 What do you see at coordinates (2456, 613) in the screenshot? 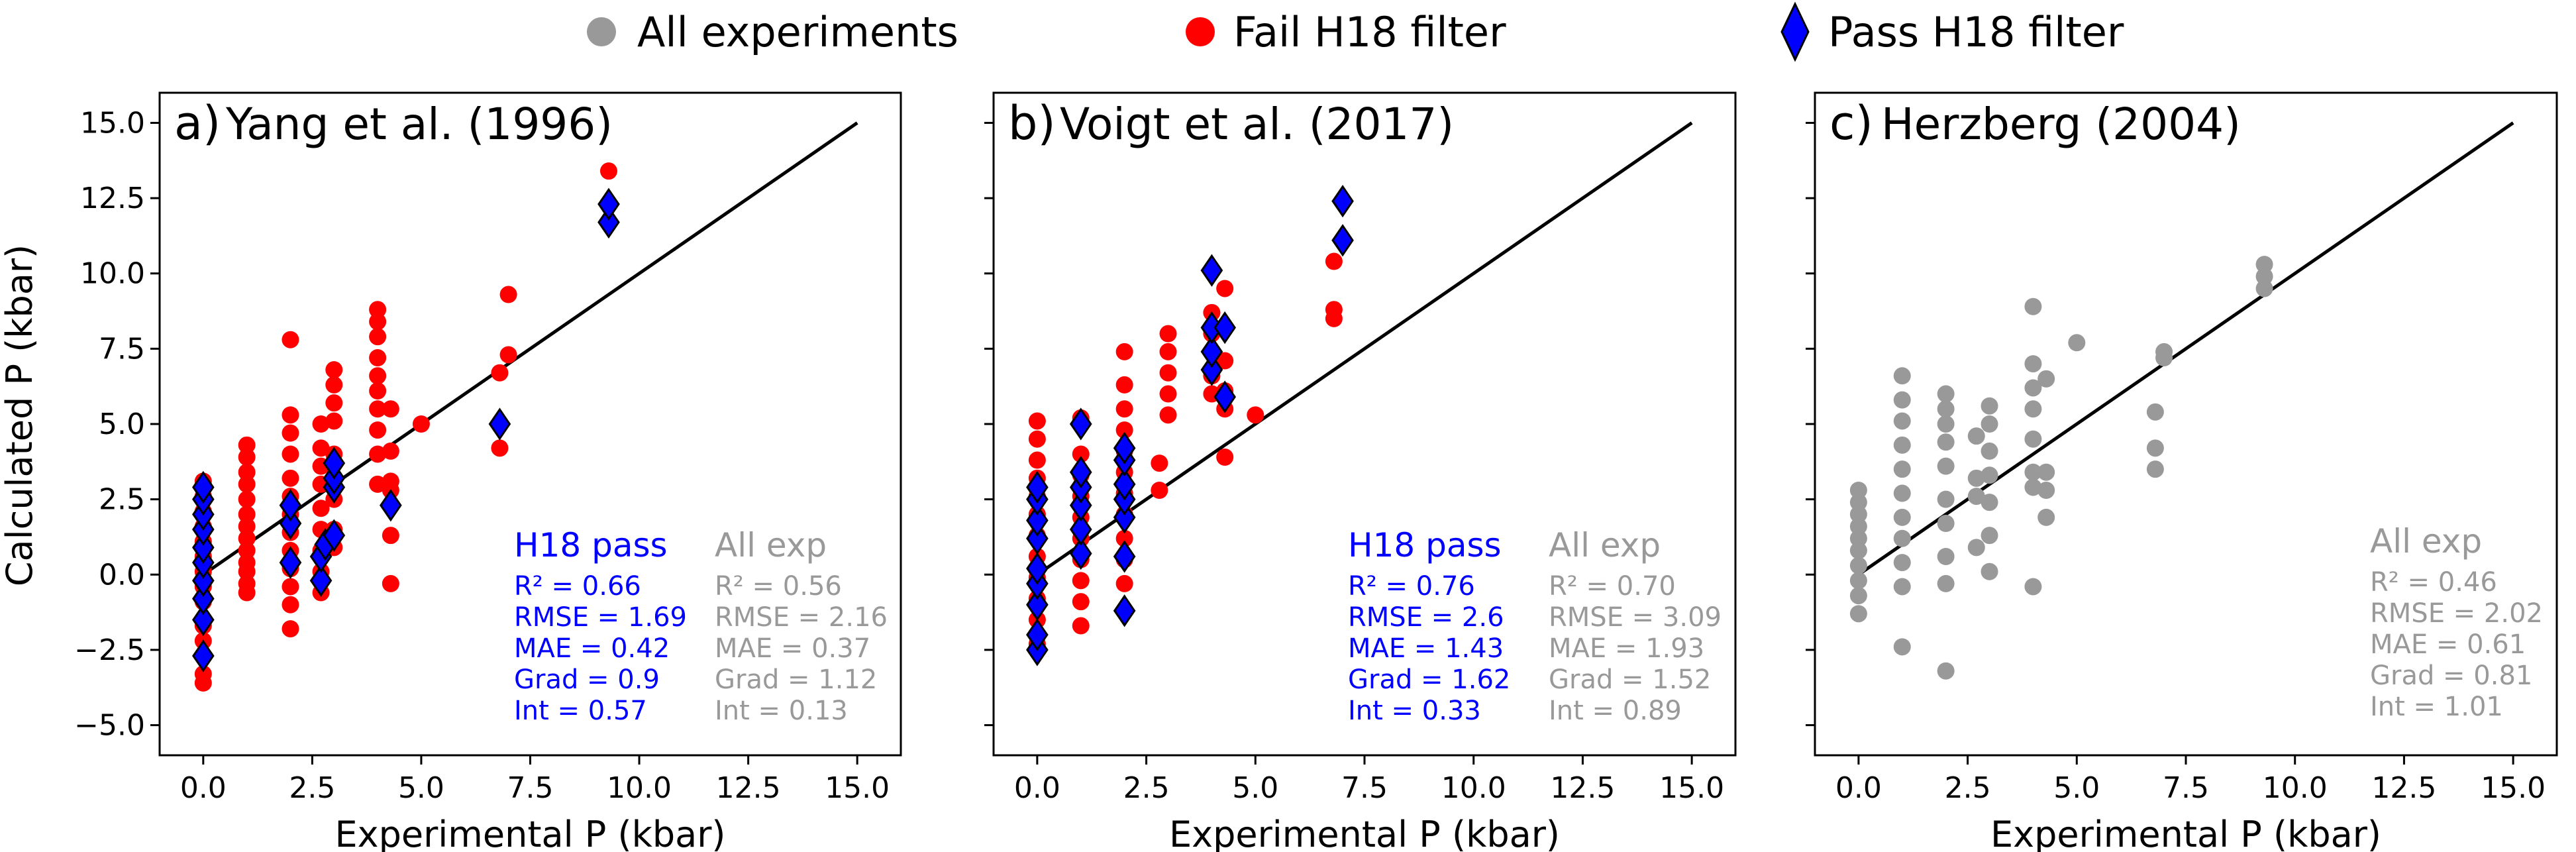
I see `stats-all-line: RMSE = 2.02` at bounding box center [2456, 613].